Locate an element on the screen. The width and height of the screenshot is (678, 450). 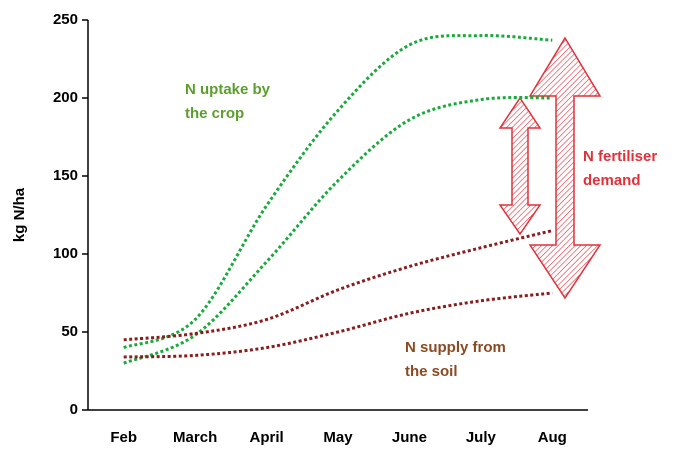
x-tick-label: Feb is located at coordinates (123, 437).